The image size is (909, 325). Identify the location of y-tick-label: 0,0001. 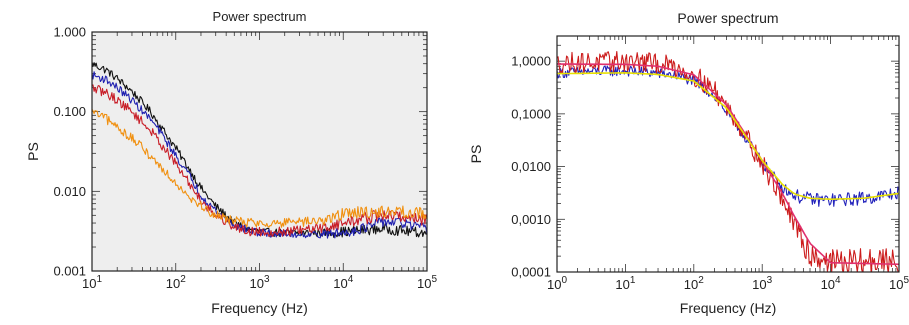
(531, 272).